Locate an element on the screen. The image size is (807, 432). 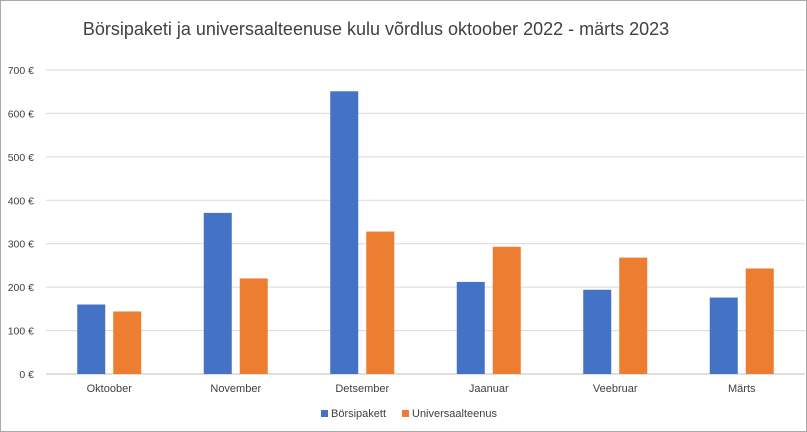
bar-börsipakett-november is located at coordinates (217, 293).